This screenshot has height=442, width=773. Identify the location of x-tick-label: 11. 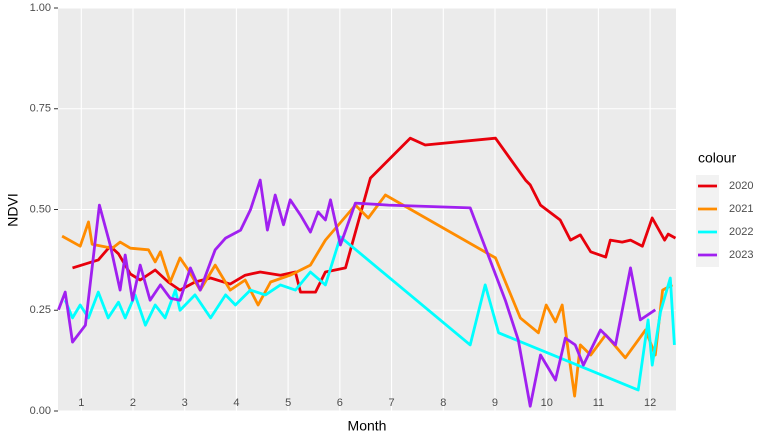
(598, 403).